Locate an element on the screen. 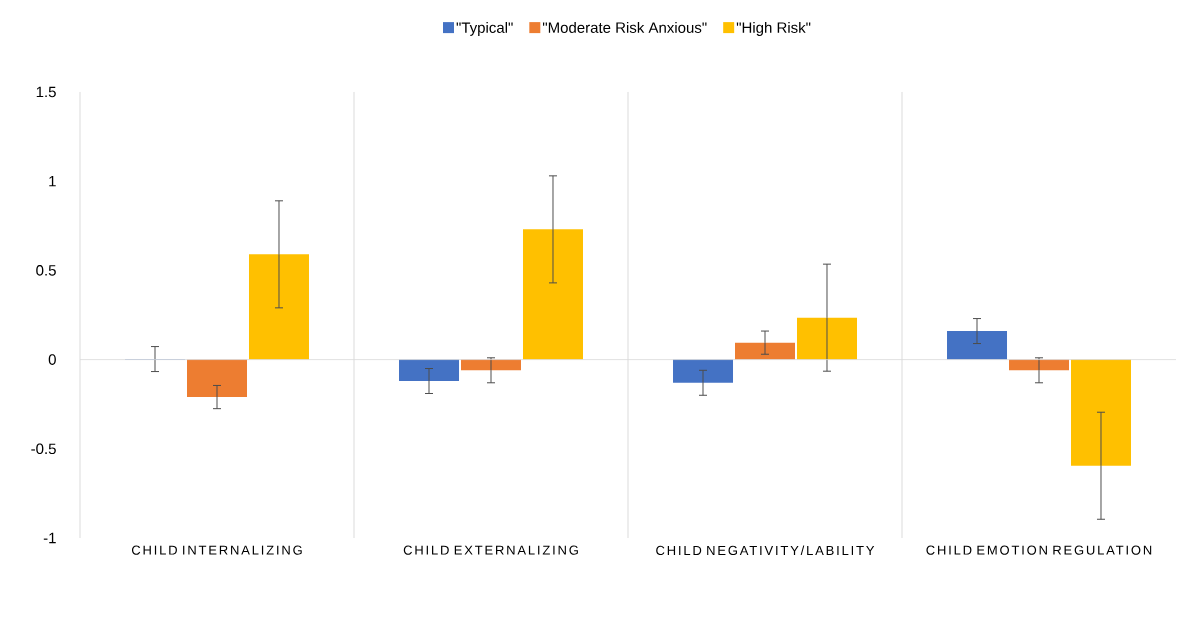 The image size is (1203, 622). x-tick-label: CHILD EMOTION REGULATION is located at coordinates (1039, 550).